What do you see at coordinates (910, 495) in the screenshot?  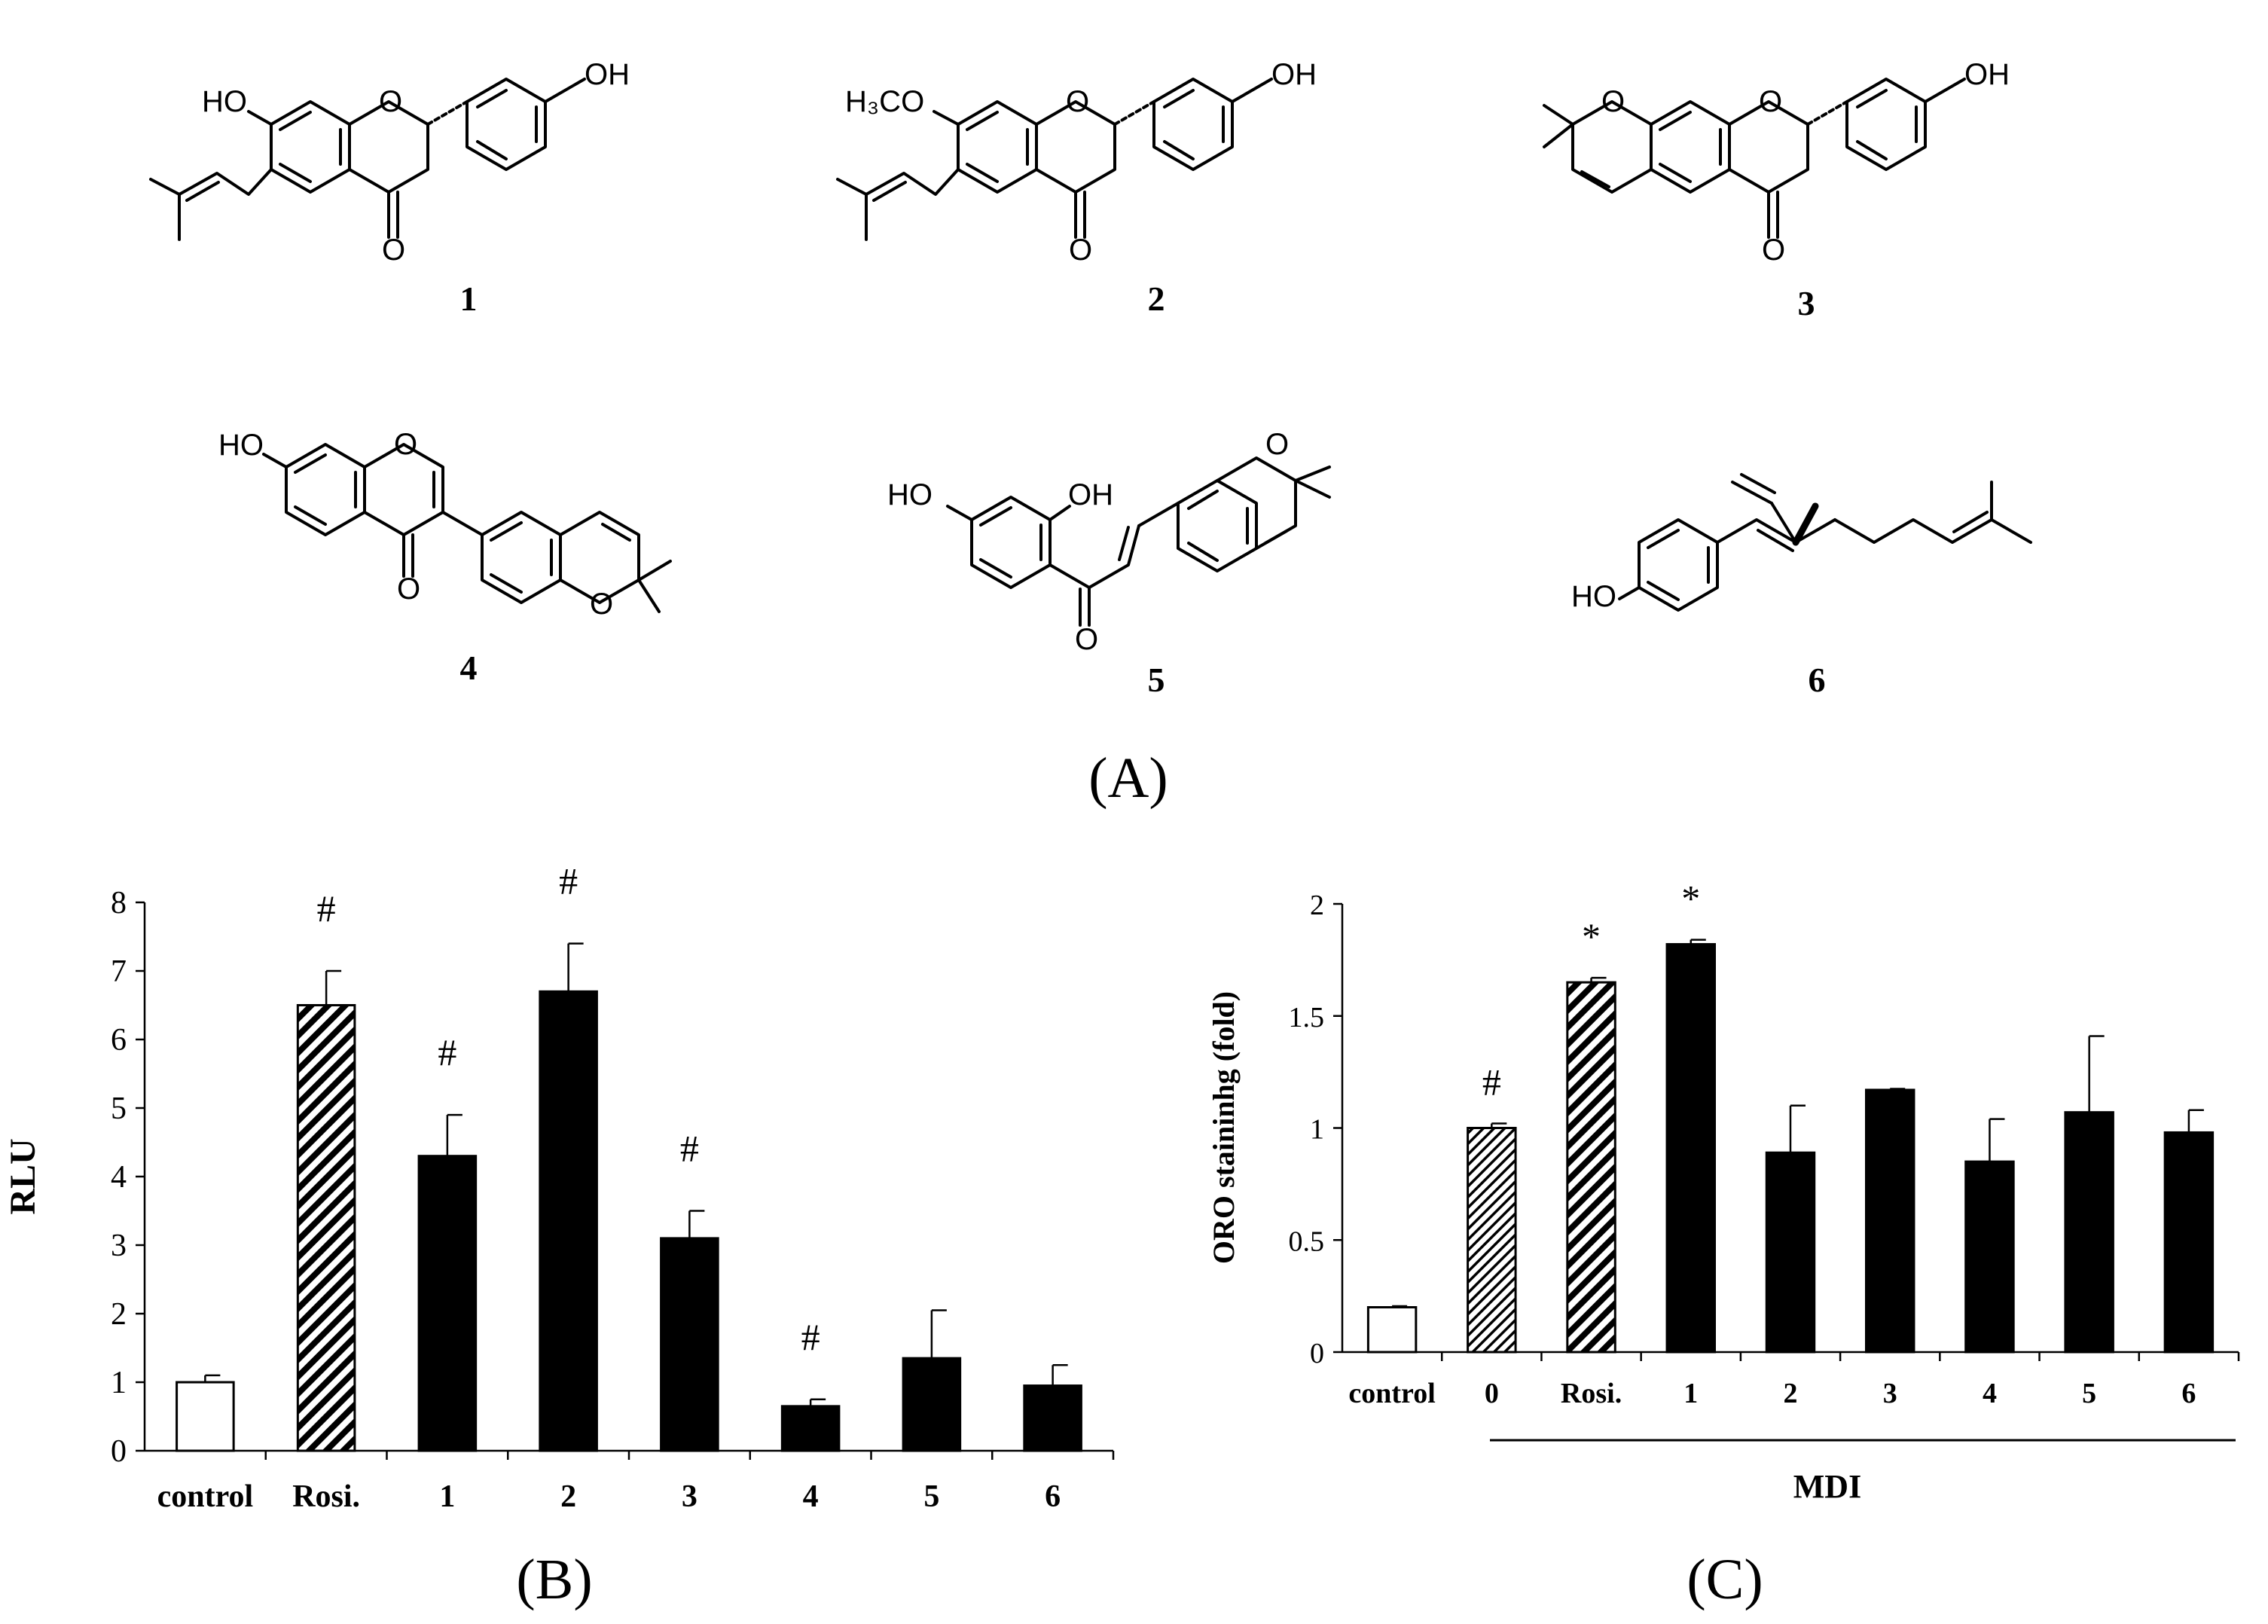 I see `c5-hydroxyl-left: HO` at bounding box center [910, 495].